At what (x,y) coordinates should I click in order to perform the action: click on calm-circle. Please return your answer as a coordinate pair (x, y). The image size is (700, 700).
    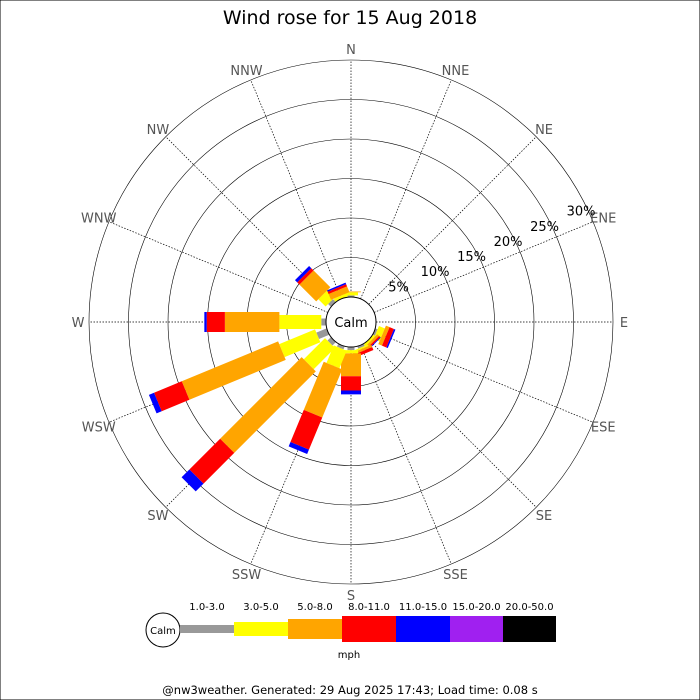
    Looking at the image, I should click on (351, 322).